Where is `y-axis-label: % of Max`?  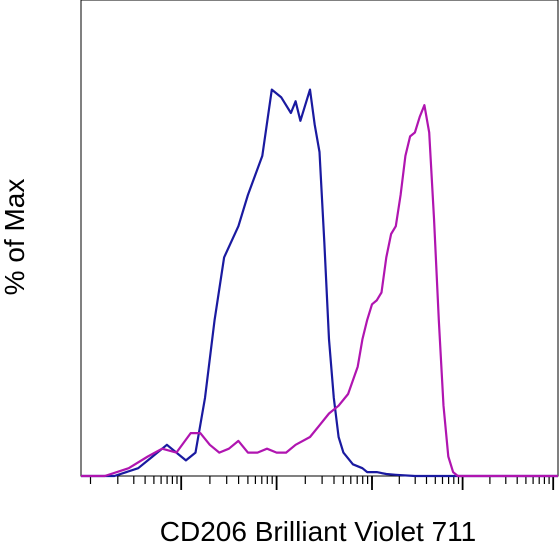
y-axis-label: % of Max is located at coordinates (15, 237).